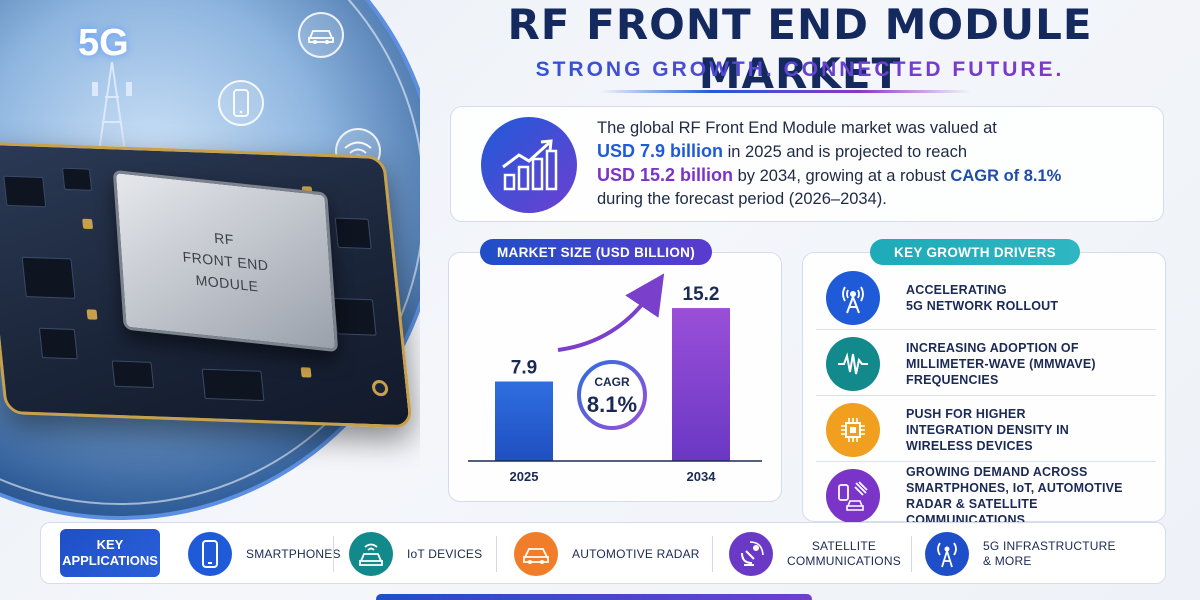 This screenshot has width=1200, height=600. What do you see at coordinates (701, 294) in the screenshot?
I see `bar-value-label-2034: 15.2` at bounding box center [701, 294].